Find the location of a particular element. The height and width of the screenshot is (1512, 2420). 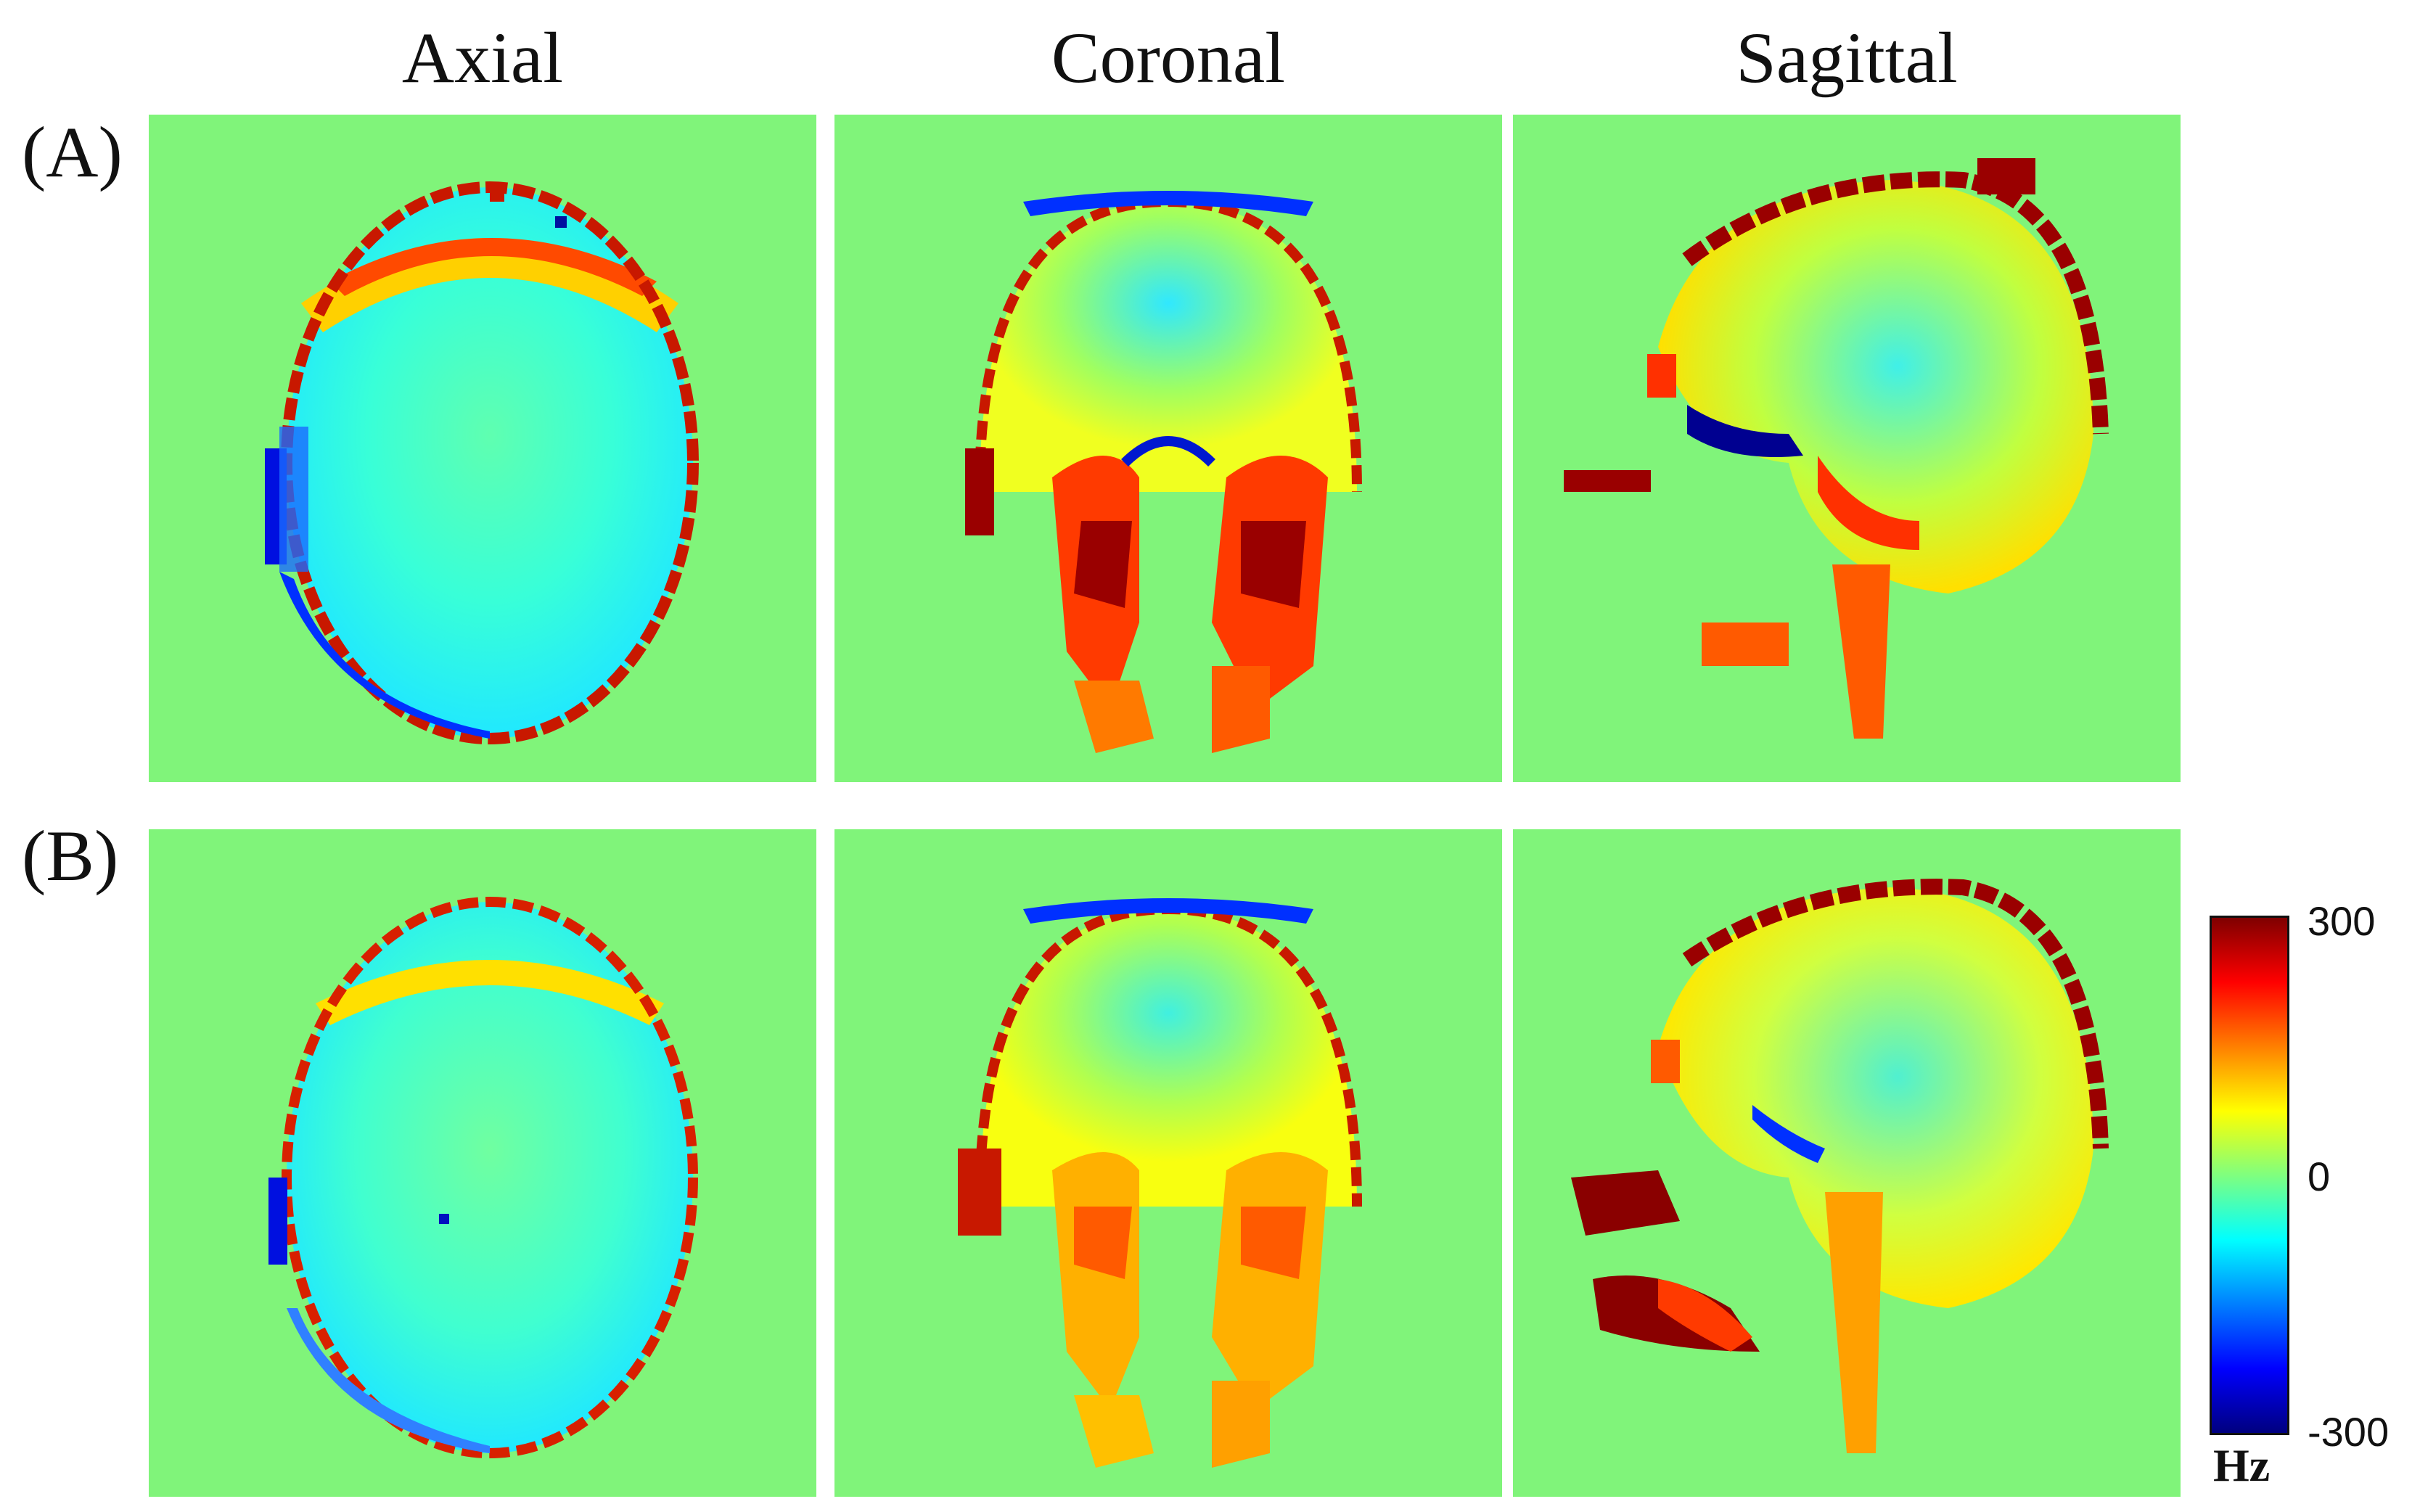

colorbar-max-label: 300 is located at coordinates (2342, 921).